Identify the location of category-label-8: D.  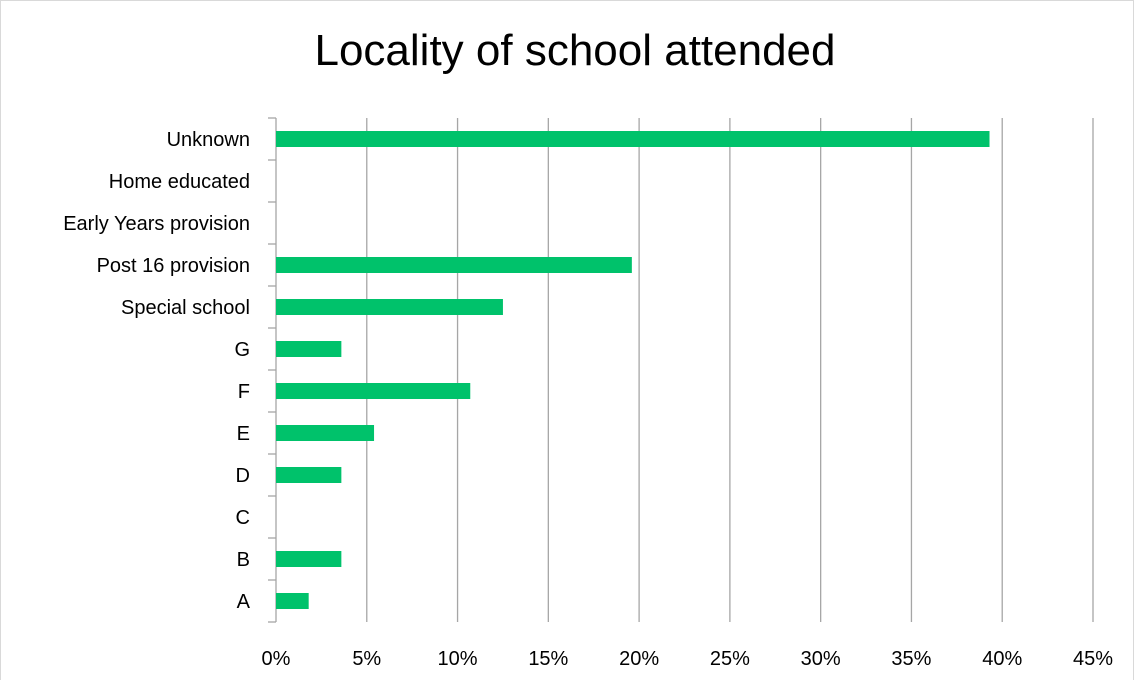
(243, 476).